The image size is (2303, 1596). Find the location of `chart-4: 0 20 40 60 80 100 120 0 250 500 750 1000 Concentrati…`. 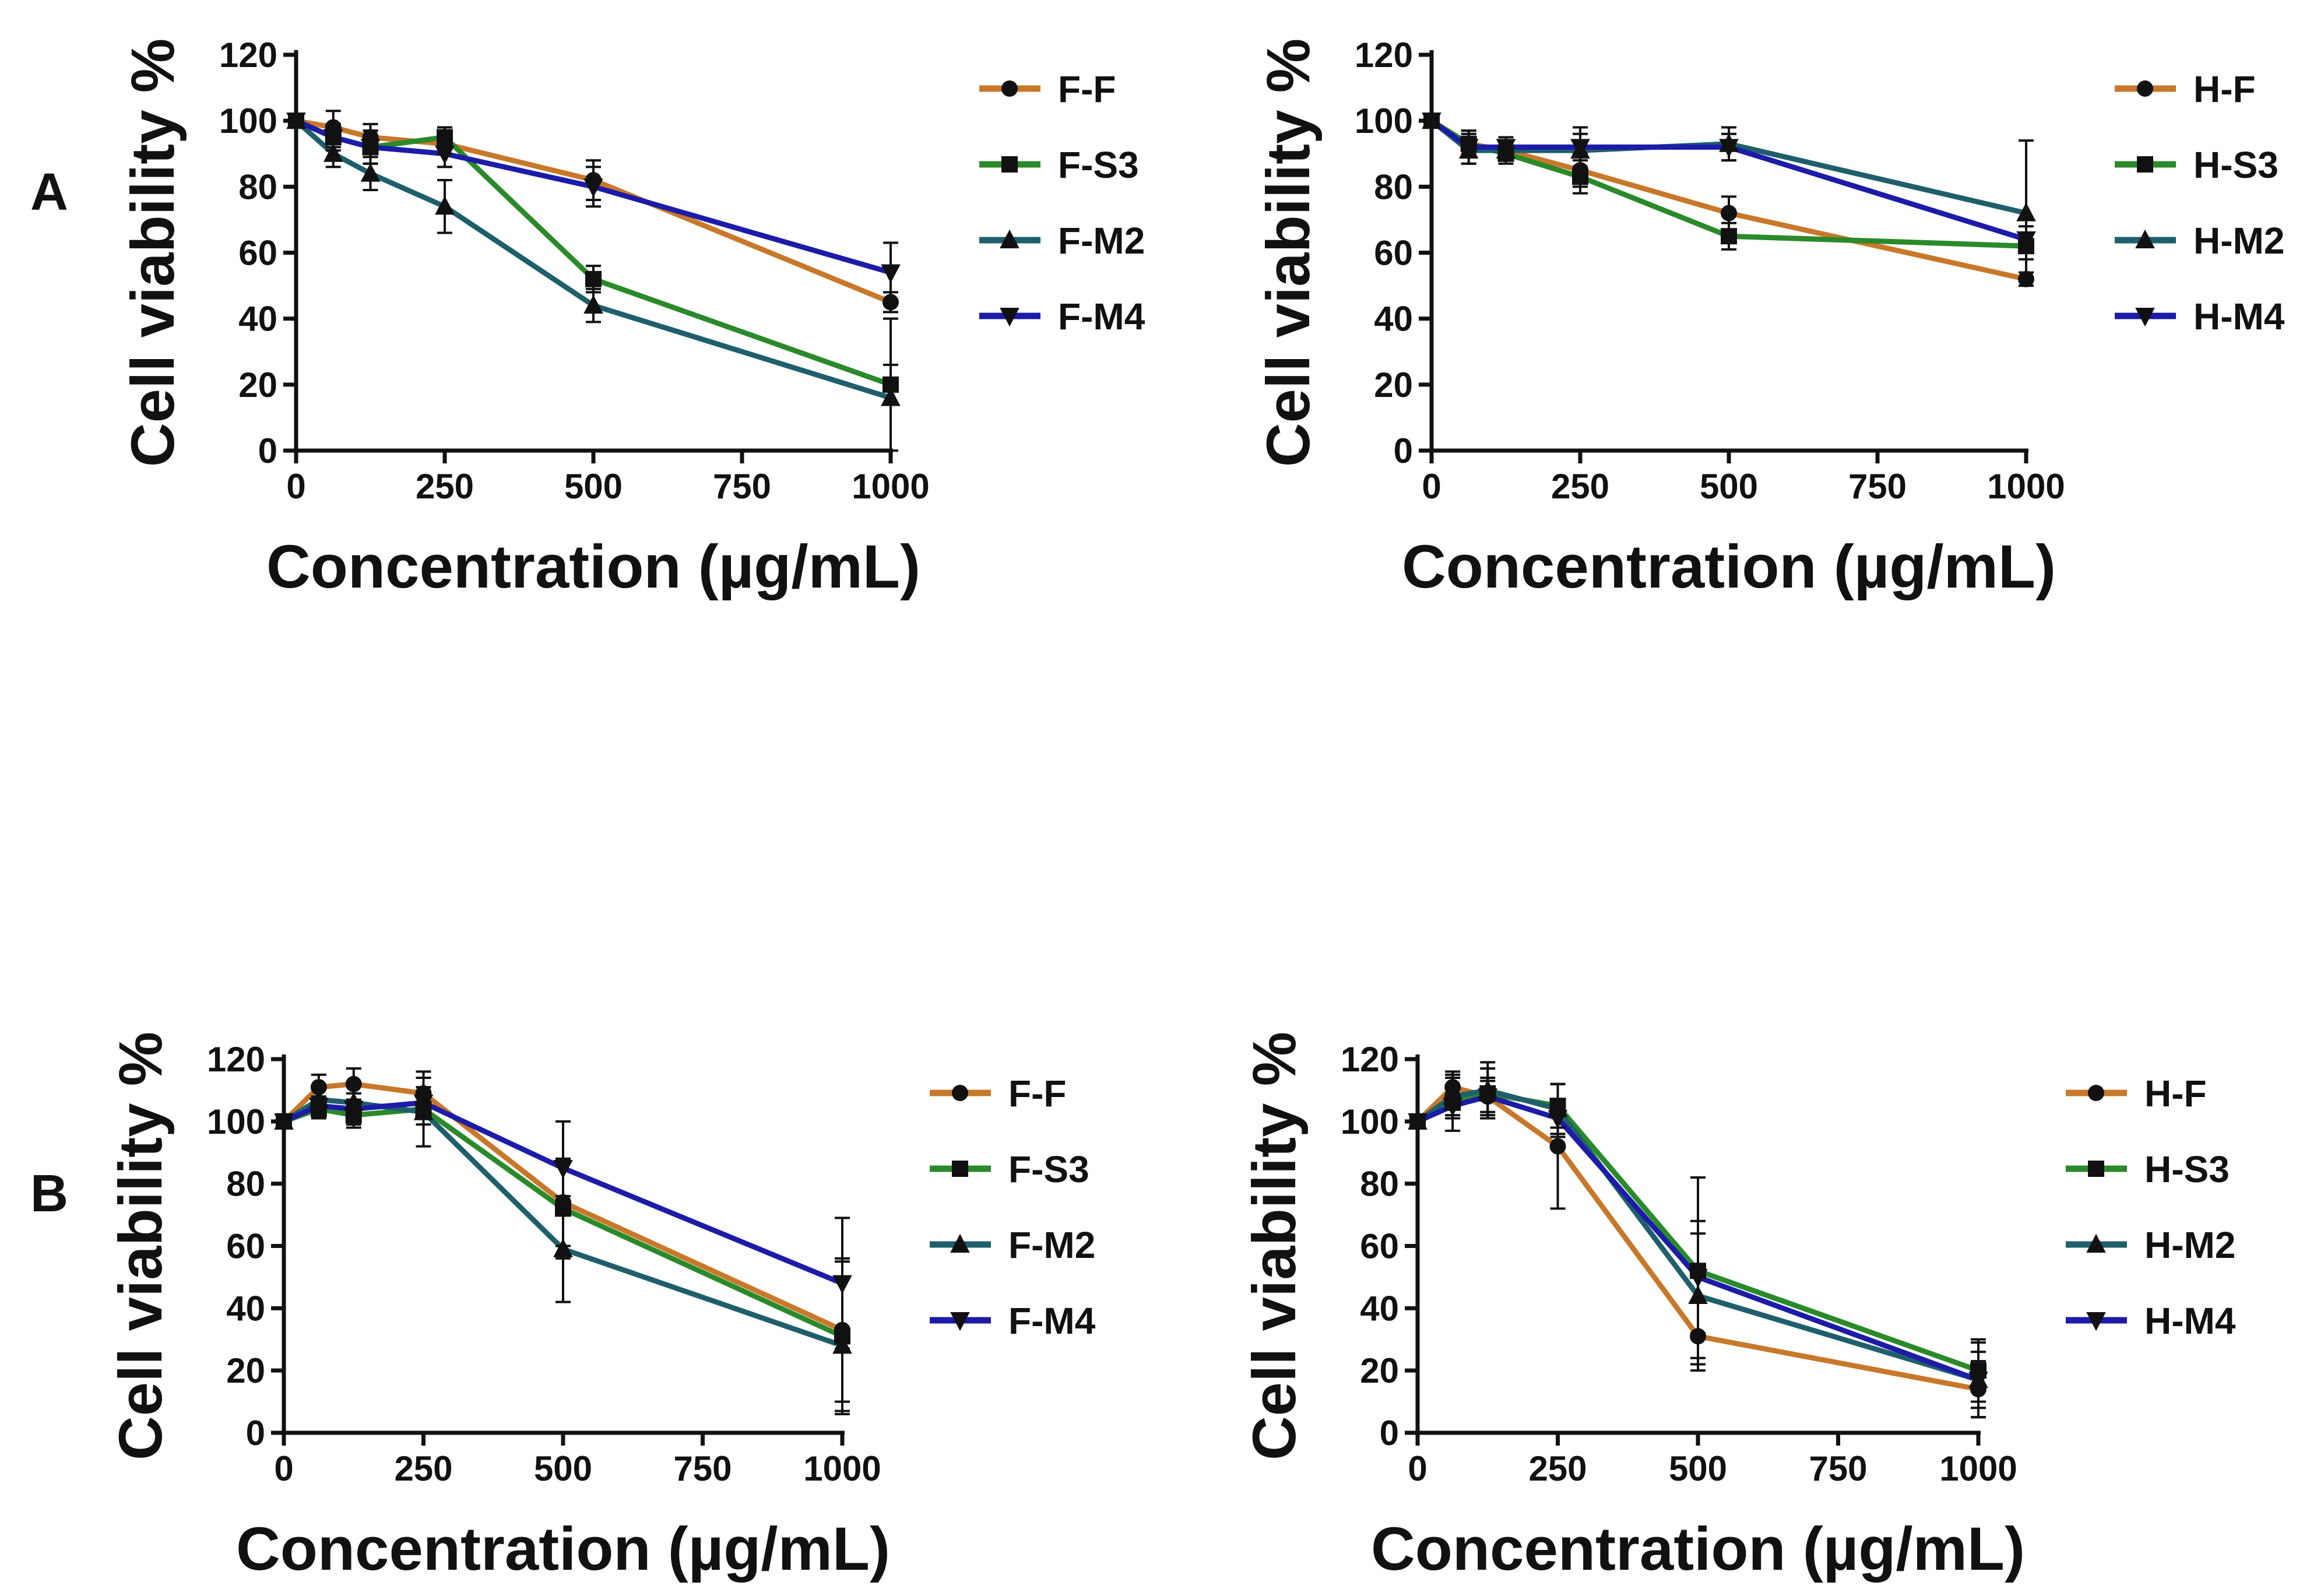

chart-4: 0 20 40 60 80 100 120 0 250 500 750 1000 Concentrati… is located at coordinates (1738, 1307).